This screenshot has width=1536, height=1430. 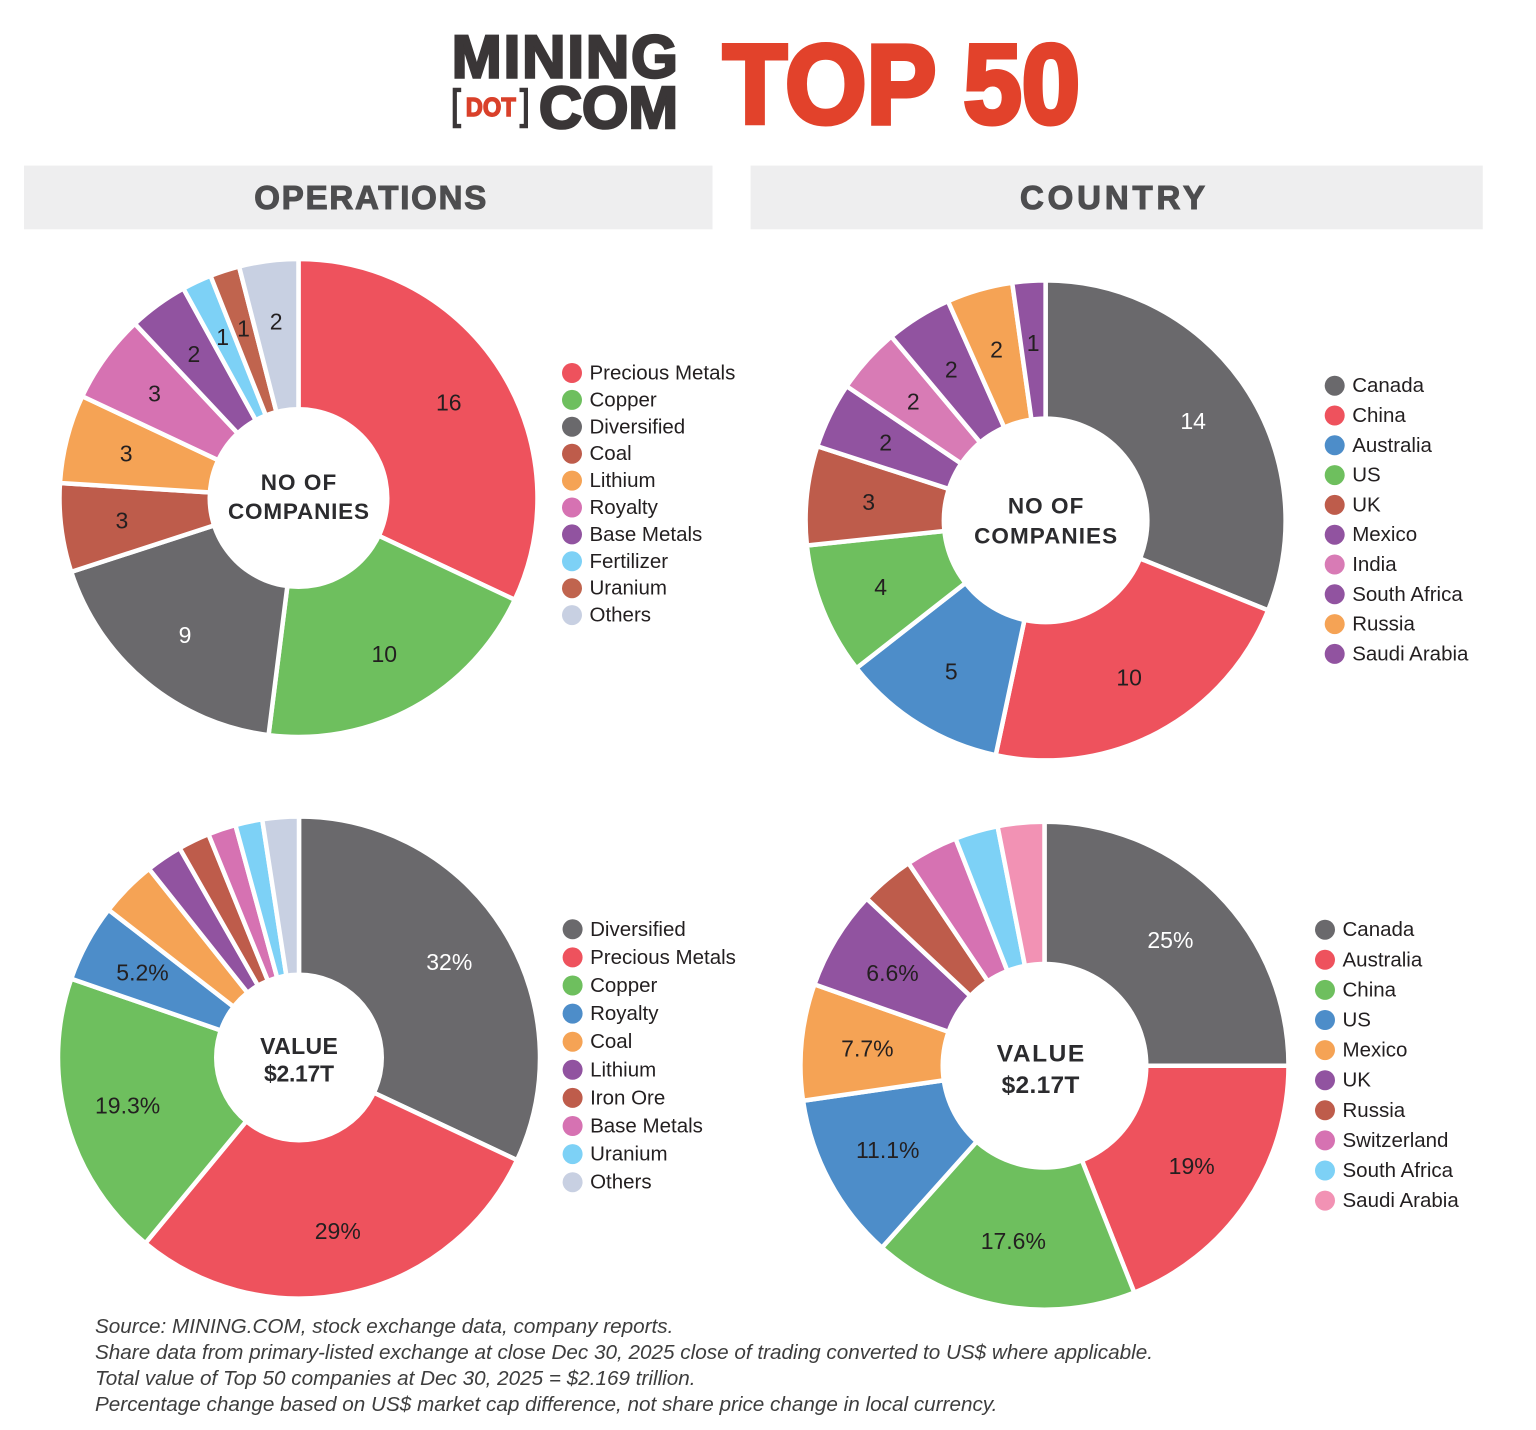 What do you see at coordinates (449, 962) in the screenshot?
I see `svg-text: 32%` at bounding box center [449, 962].